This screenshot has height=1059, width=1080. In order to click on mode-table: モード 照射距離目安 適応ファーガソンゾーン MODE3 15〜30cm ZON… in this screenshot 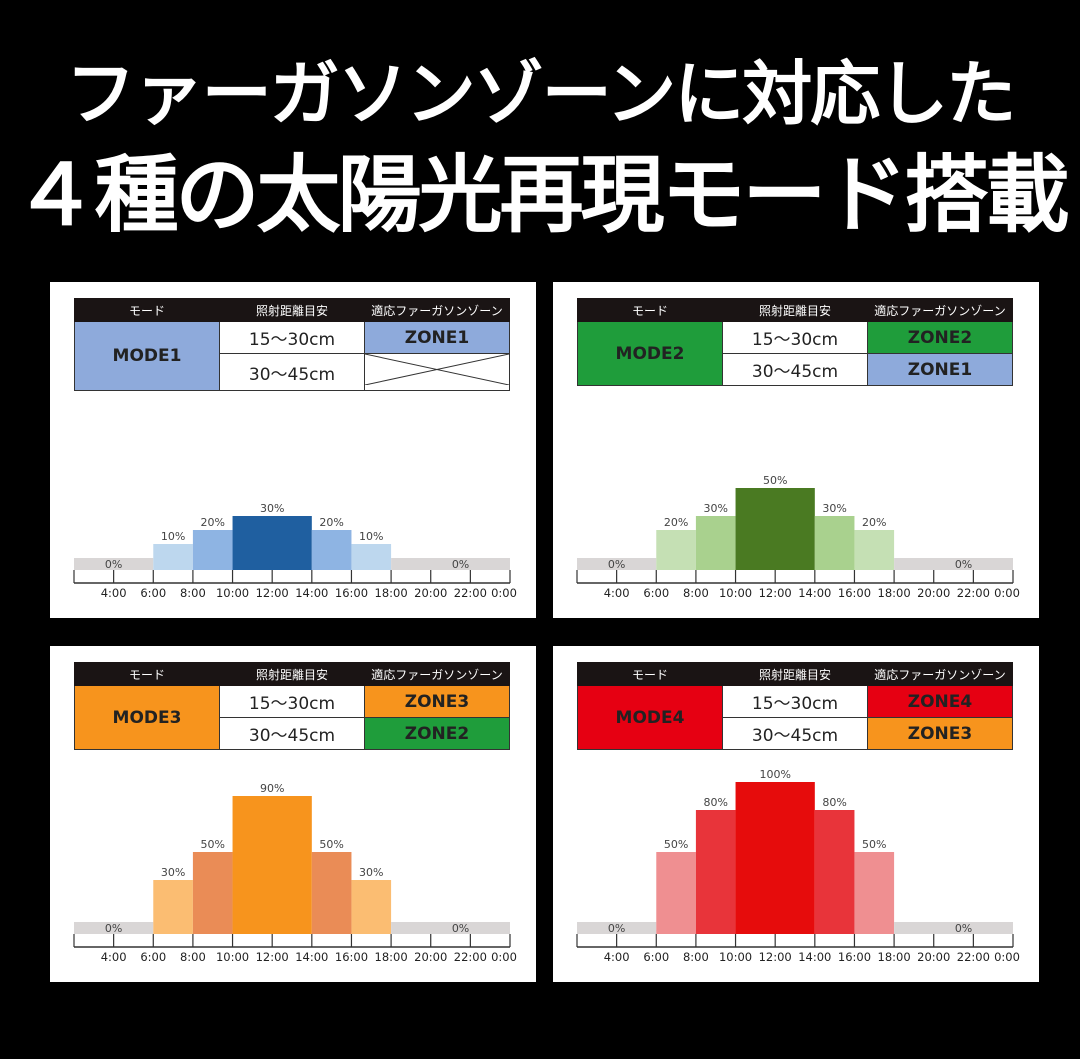, I will do `click(292, 706)`.